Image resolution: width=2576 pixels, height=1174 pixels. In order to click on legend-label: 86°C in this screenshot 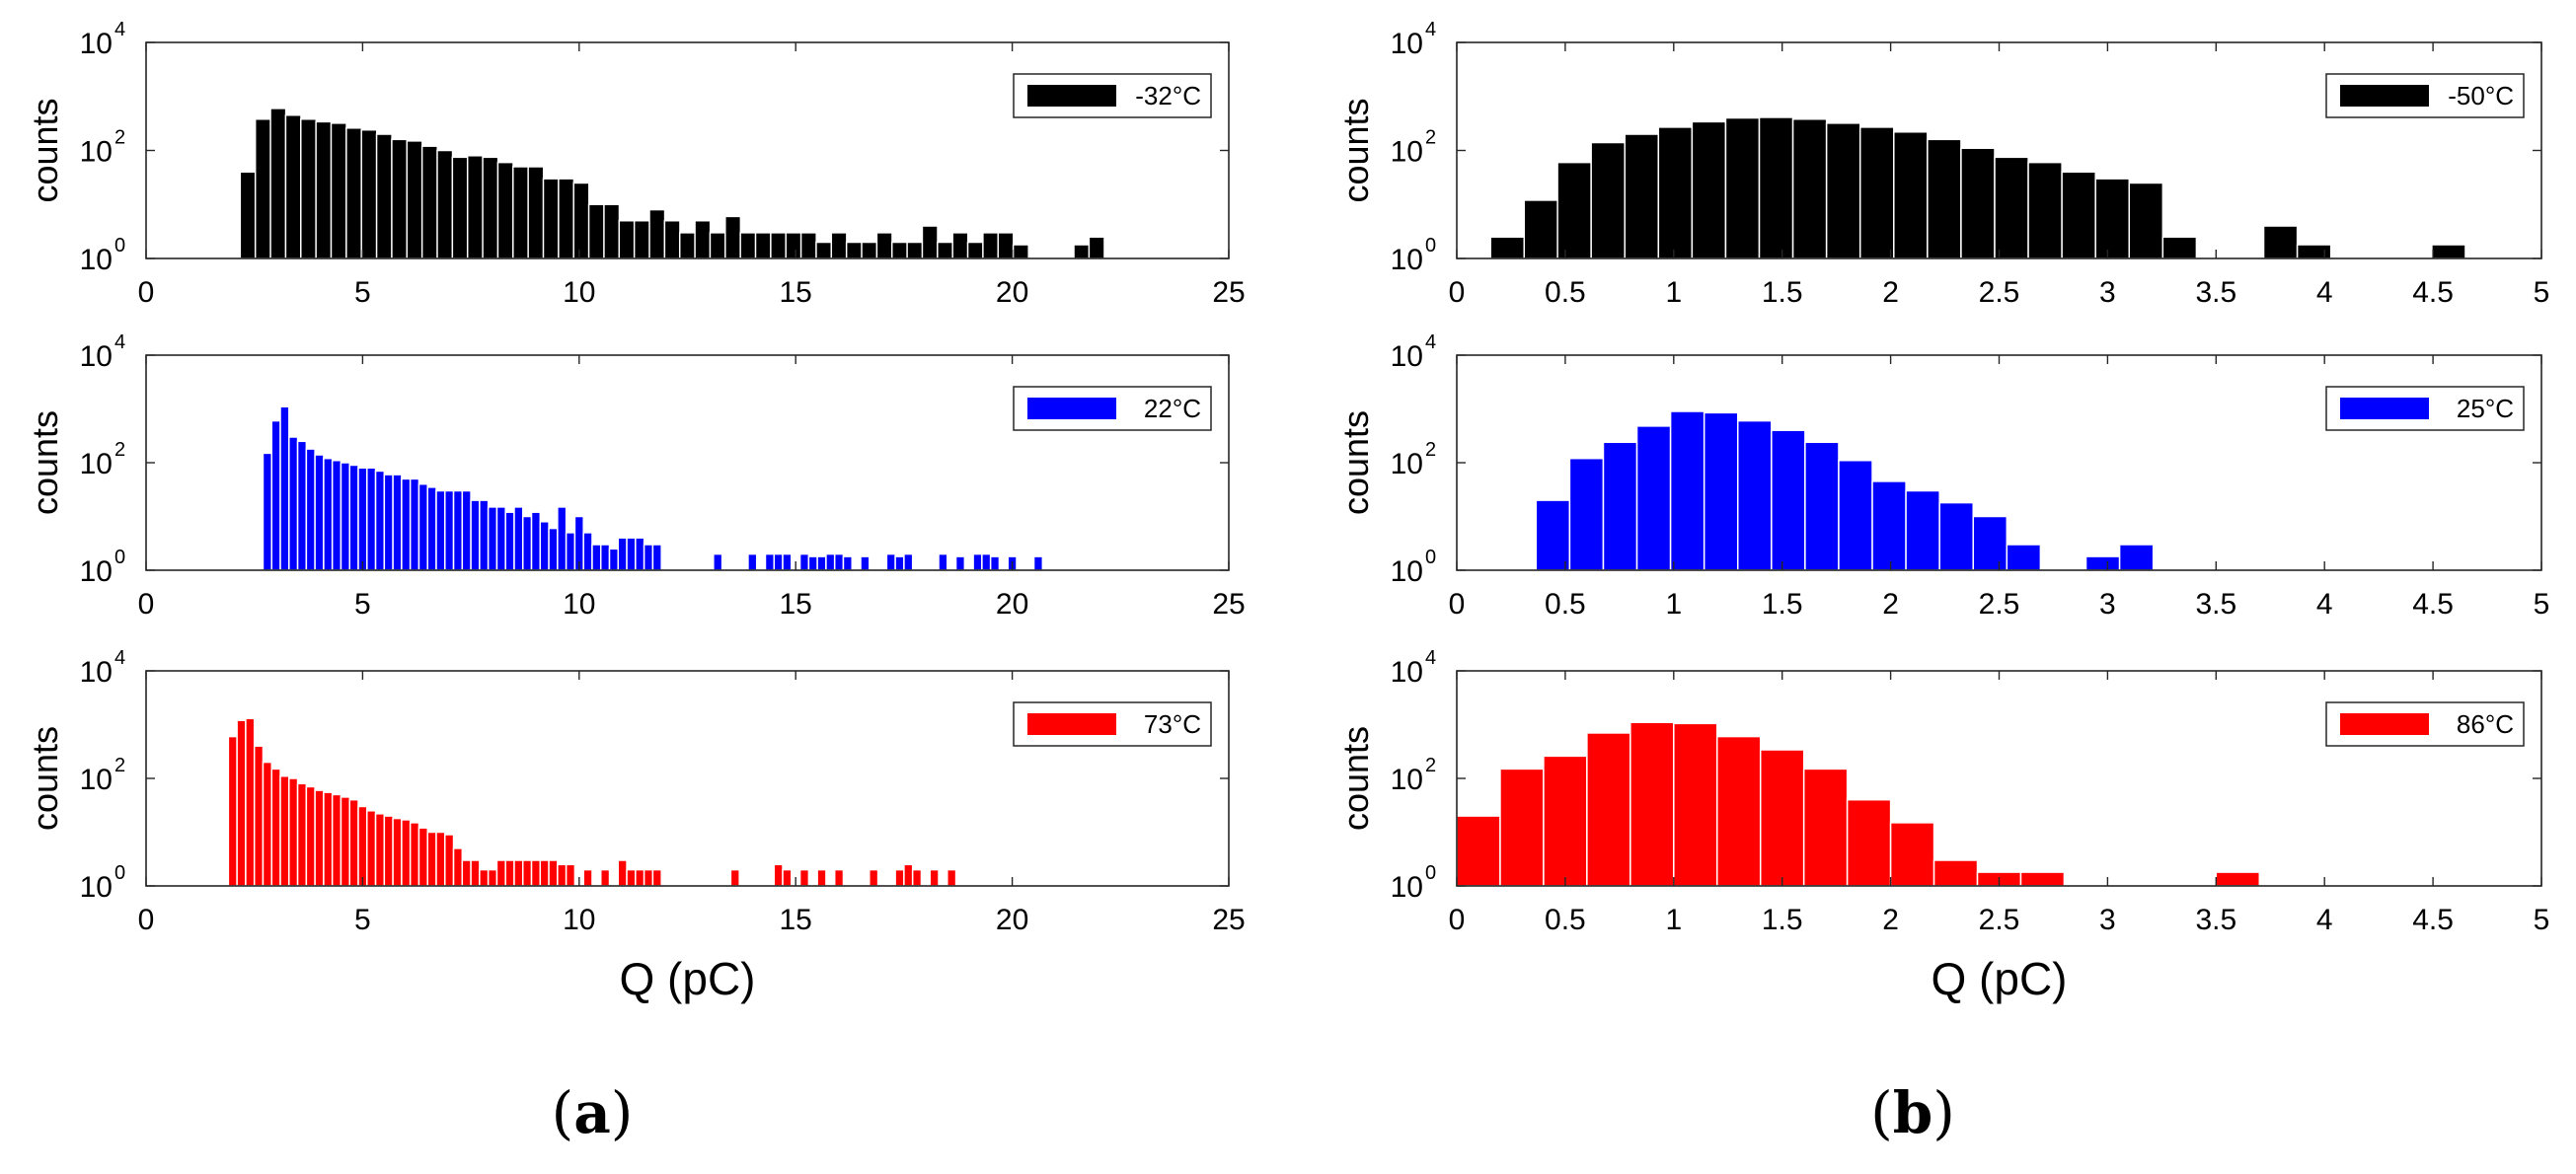, I will do `click(2485, 724)`.